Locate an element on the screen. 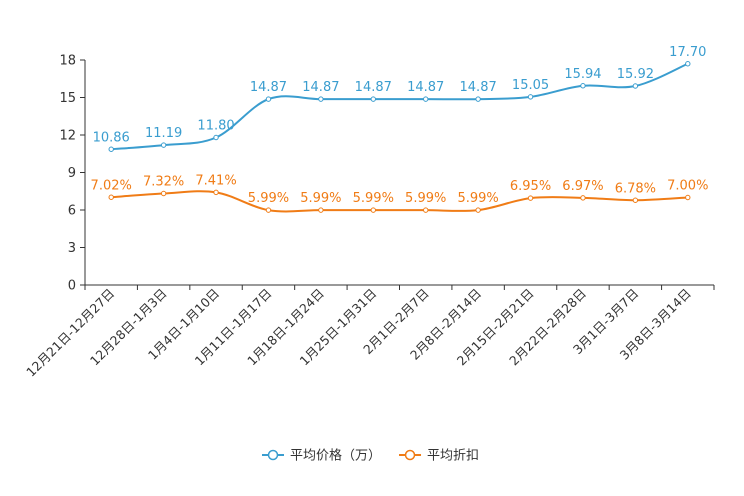 This screenshot has height=496, width=744. y-tick-label: 18 is located at coordinates (67, 61).